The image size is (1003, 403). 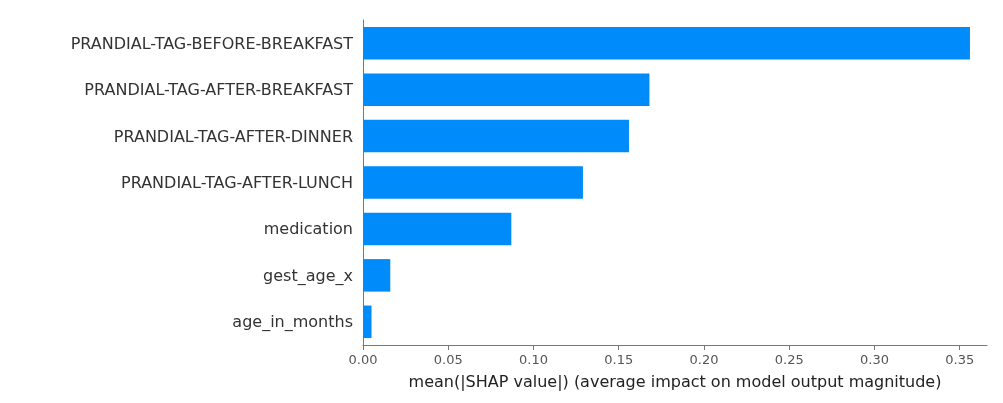 What do you see at coordinates (874, 359) in the screenshot?
I see `x-tick-label: 0.30` at bounding box center [874, 359].